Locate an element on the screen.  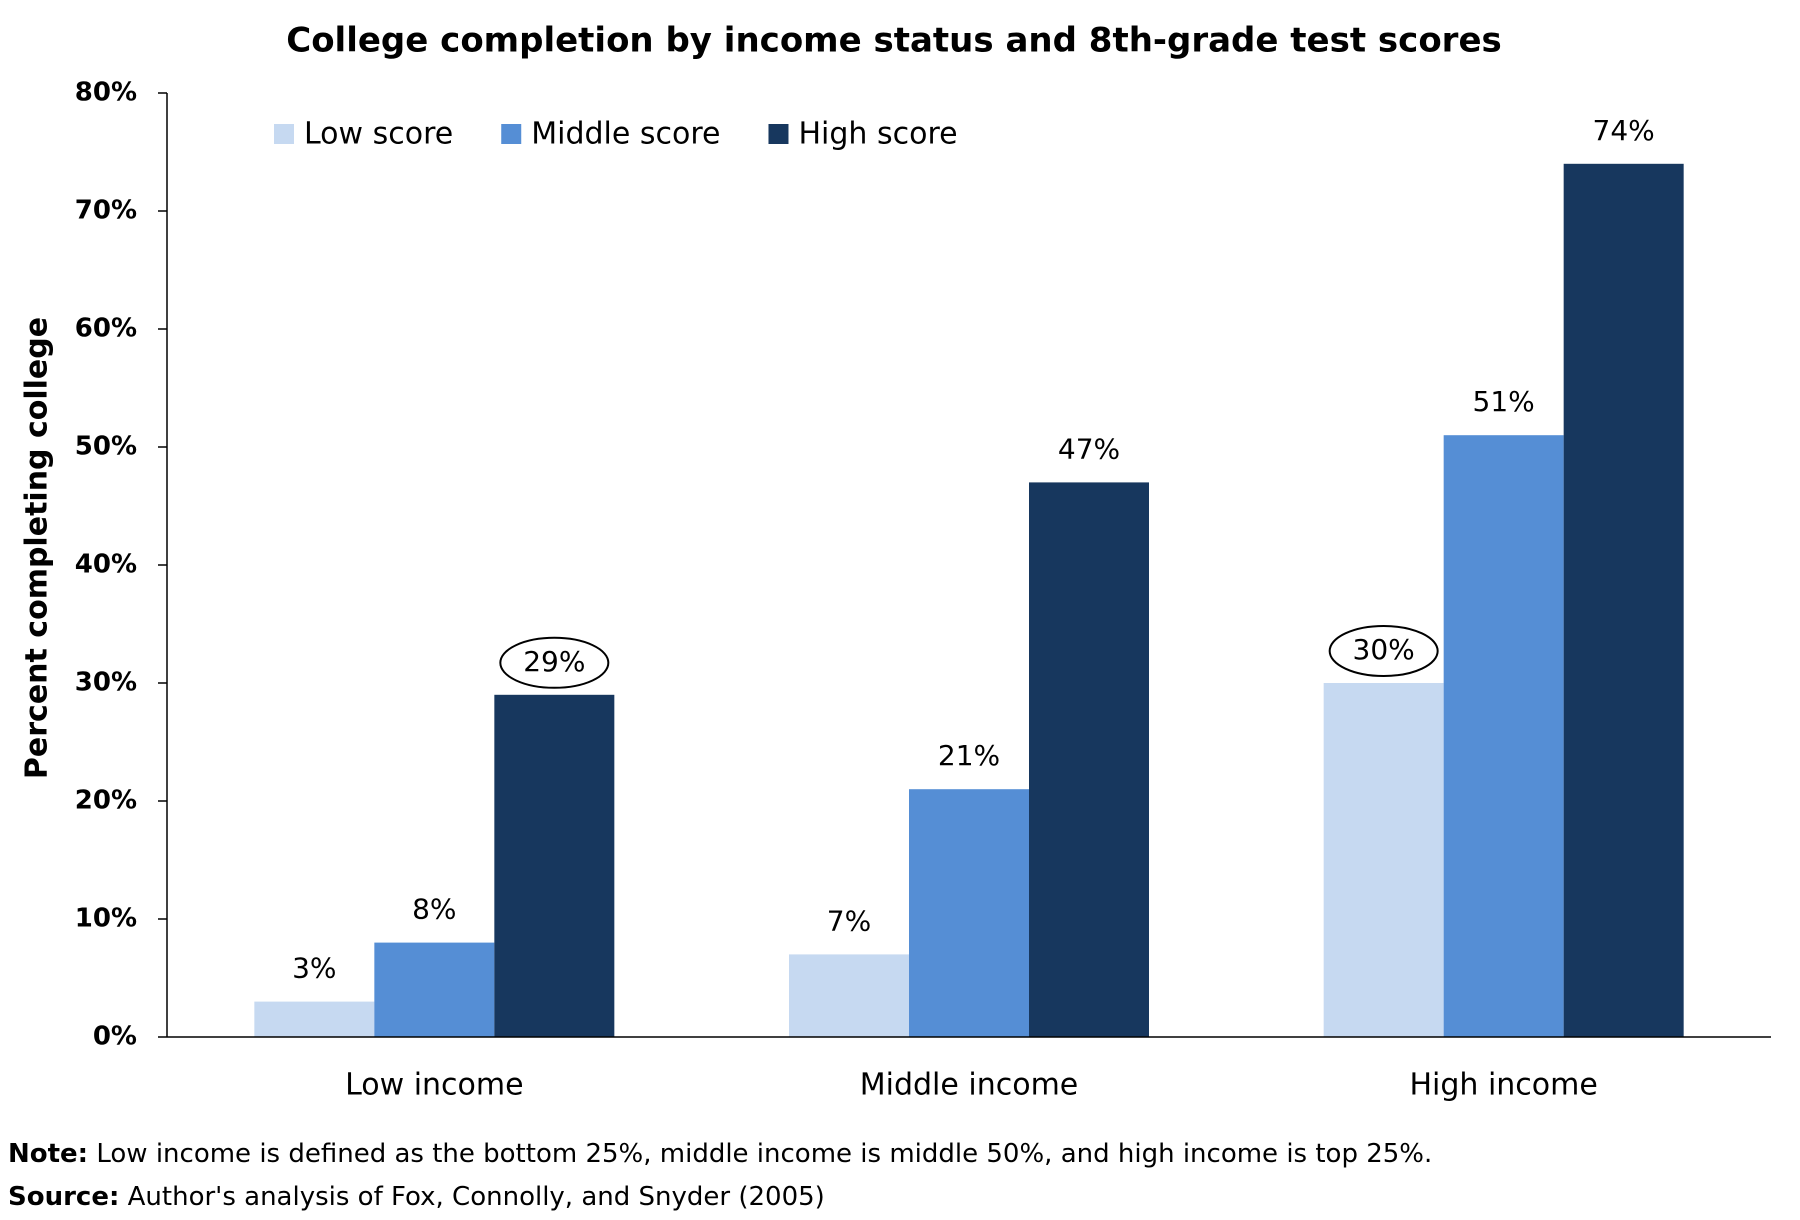
source-label: Source: is located at coordinates (63, 1197).